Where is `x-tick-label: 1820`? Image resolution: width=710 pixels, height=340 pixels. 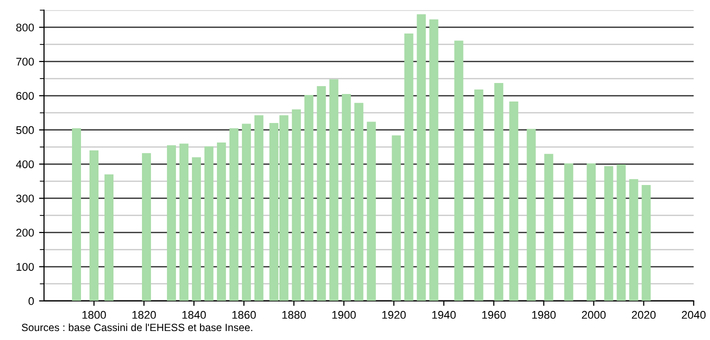 x-tick-label: 1820 is located at coordinates (144, 314).